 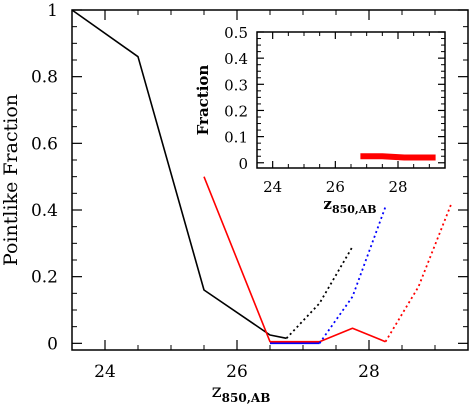 I want to click on main-series-black-dotted, so click(x=319, y=292).